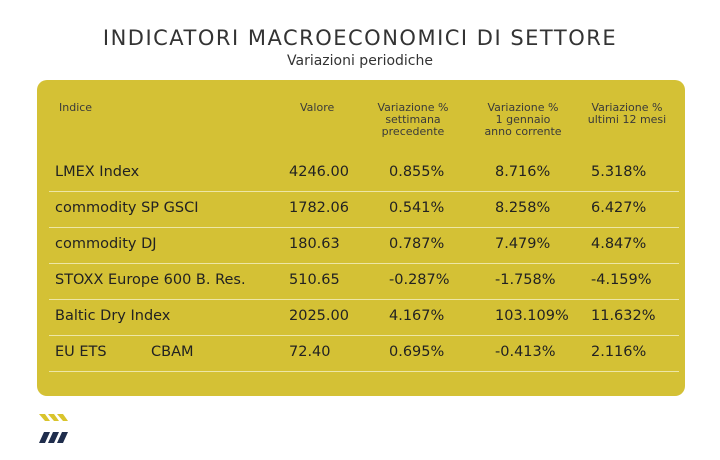  What do you see at coordinates (619, 244) in the screenshot?
I see `cell-var-12: 4.847%` at bounding box center [619, 244].